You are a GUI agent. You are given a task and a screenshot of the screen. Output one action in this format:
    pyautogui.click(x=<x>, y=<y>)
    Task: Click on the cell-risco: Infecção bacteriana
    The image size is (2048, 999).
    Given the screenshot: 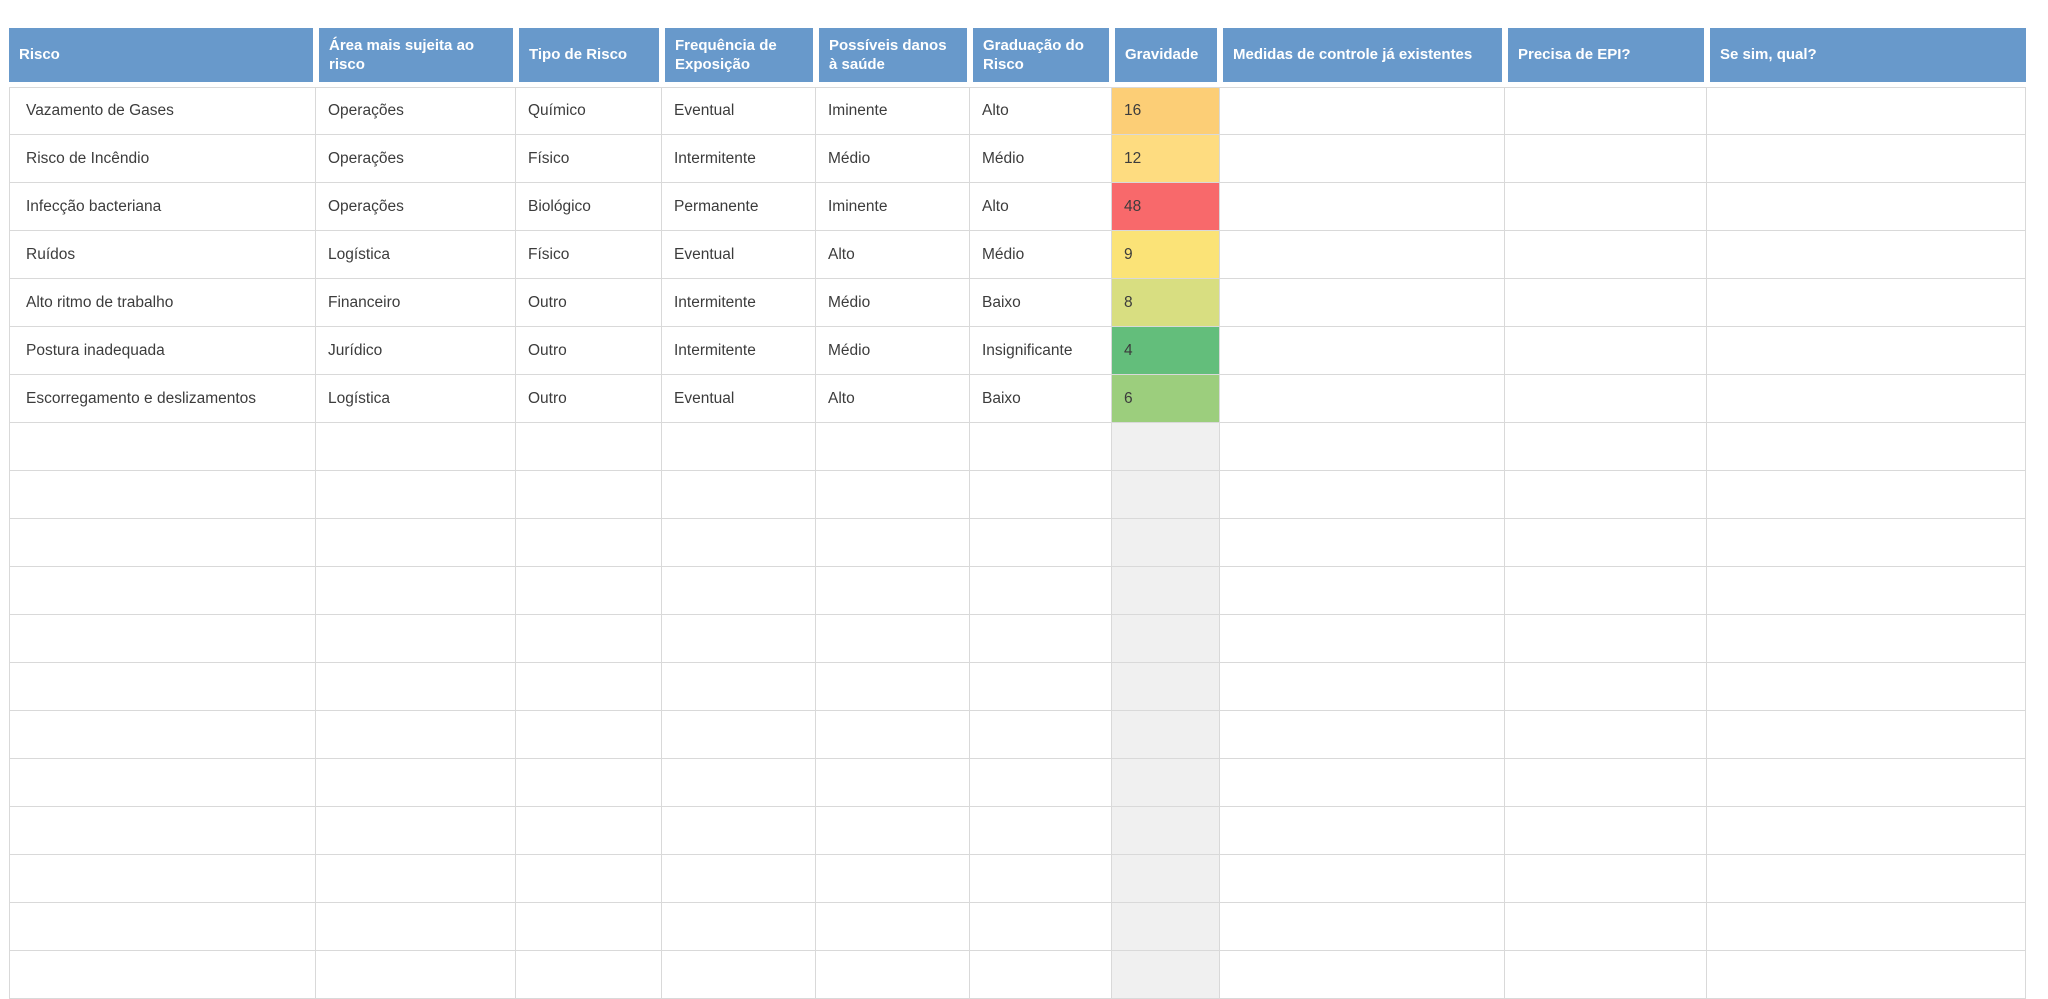 What is the action you would take?
    pyautogui.click(x=162, y=207)
    